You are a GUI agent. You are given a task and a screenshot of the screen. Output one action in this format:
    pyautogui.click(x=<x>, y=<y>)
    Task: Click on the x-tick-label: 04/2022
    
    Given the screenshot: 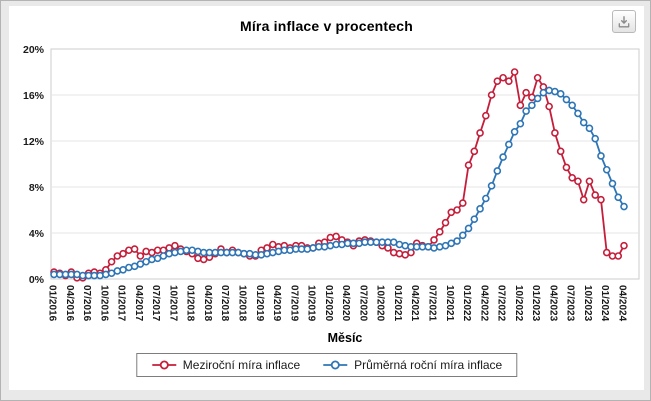 What is the action you would take?
    pyautogui.click(x=483, y=303)
    